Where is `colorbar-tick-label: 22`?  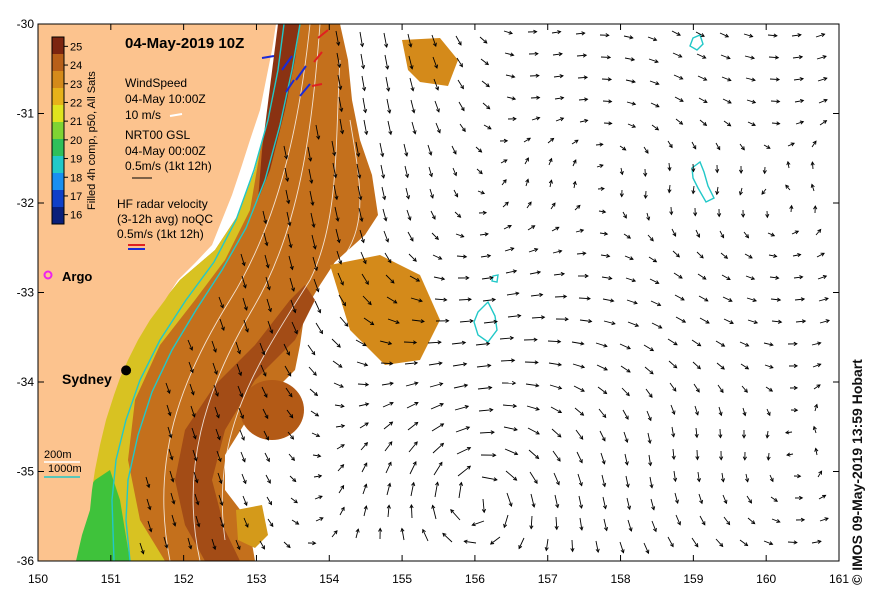
colorbar-tick-label: 22 is located at coordinates (76, 103).